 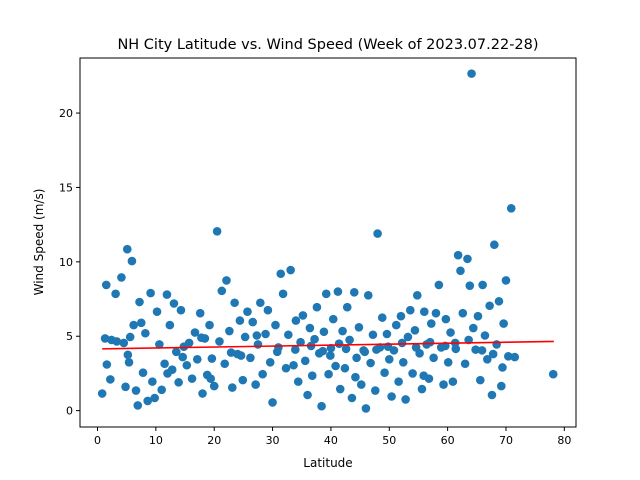 I want to click on y-tick-label: 10, so click(x=66, y=262).